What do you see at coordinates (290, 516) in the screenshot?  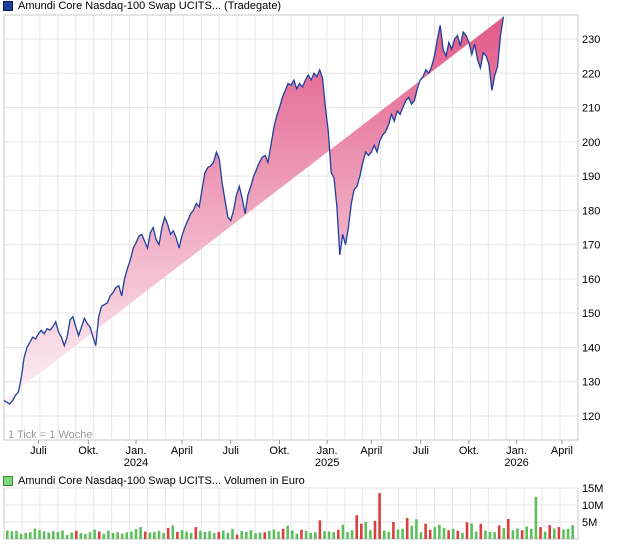 I see `volume-bars` at bounding box center [290, 516].